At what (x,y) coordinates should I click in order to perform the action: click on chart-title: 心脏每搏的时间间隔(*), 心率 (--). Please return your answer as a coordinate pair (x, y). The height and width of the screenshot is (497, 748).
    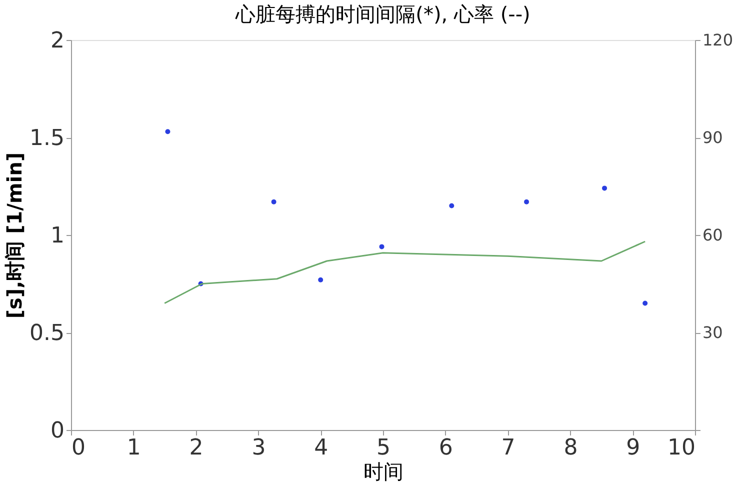
    Looking at the image, I should click on (382, 14).